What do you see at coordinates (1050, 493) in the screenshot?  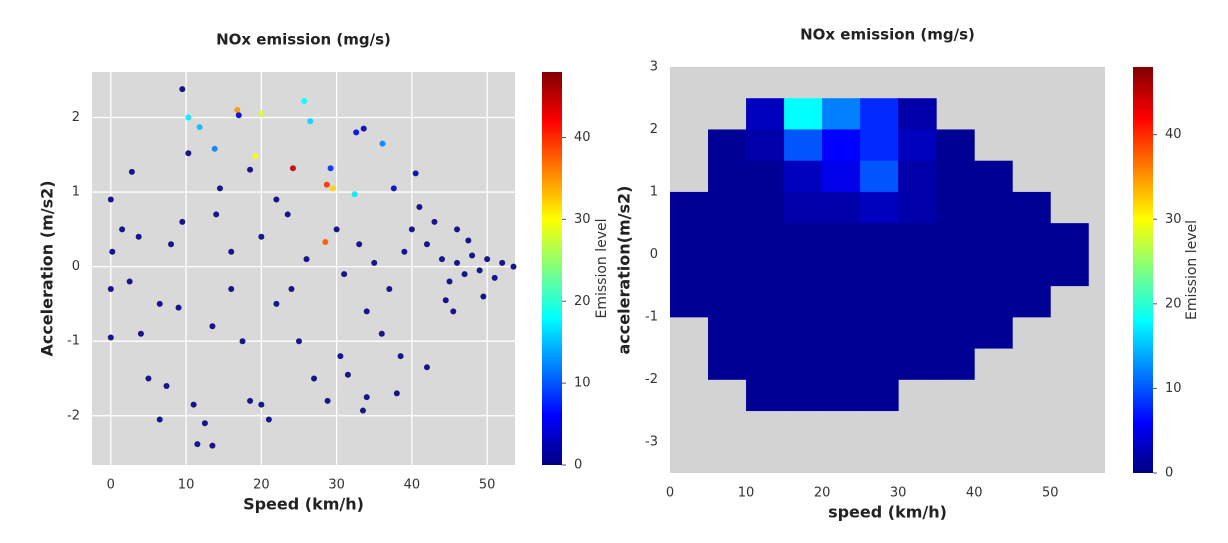 I see `x-tick-label: 50` at bounding box center [1050, 493].